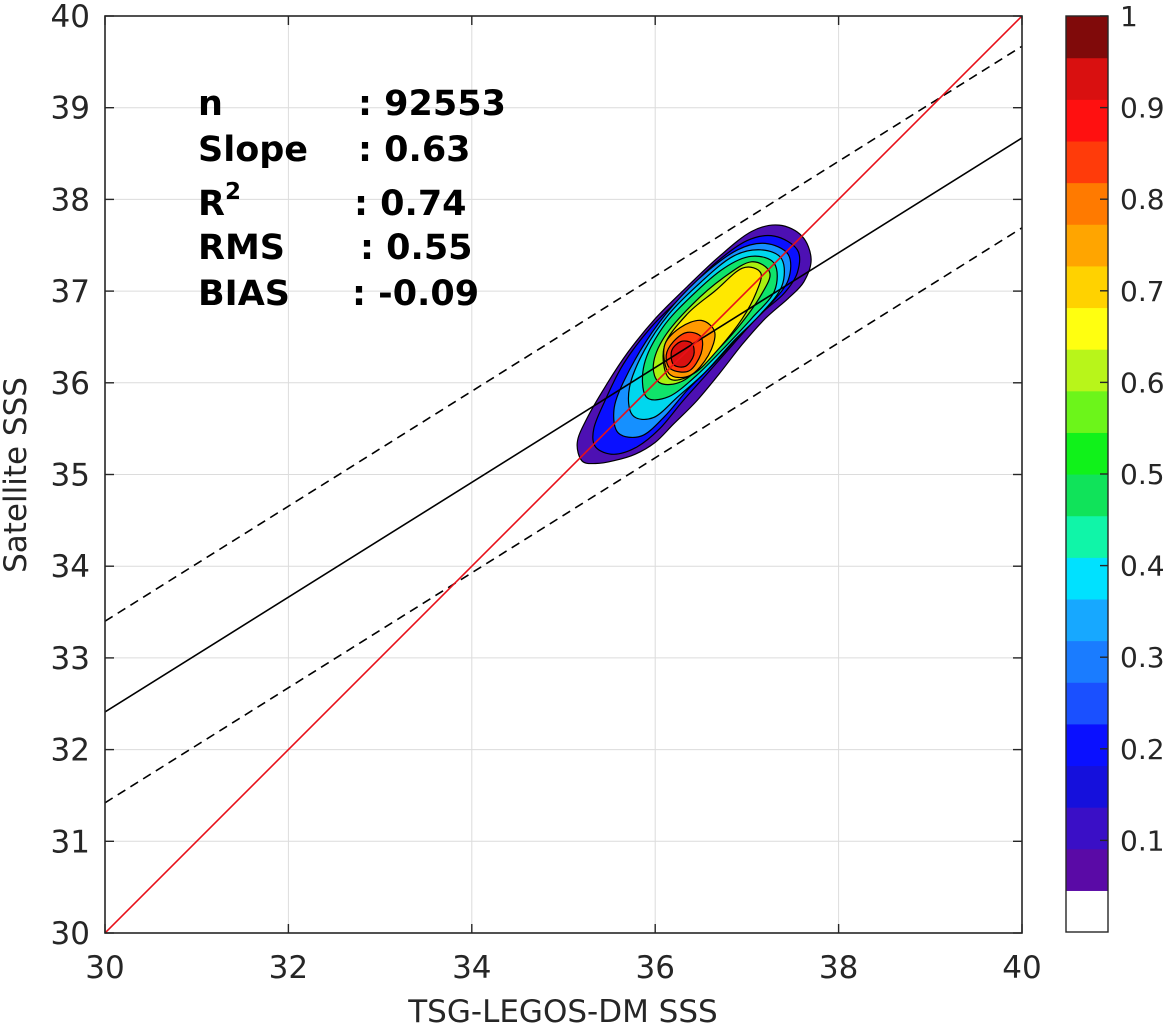  I want to click on colorbar: 0.1 0.2 0.3 0.4 0.5 0.6 0.7 0.8 0.9 1, so click(1115, 466).